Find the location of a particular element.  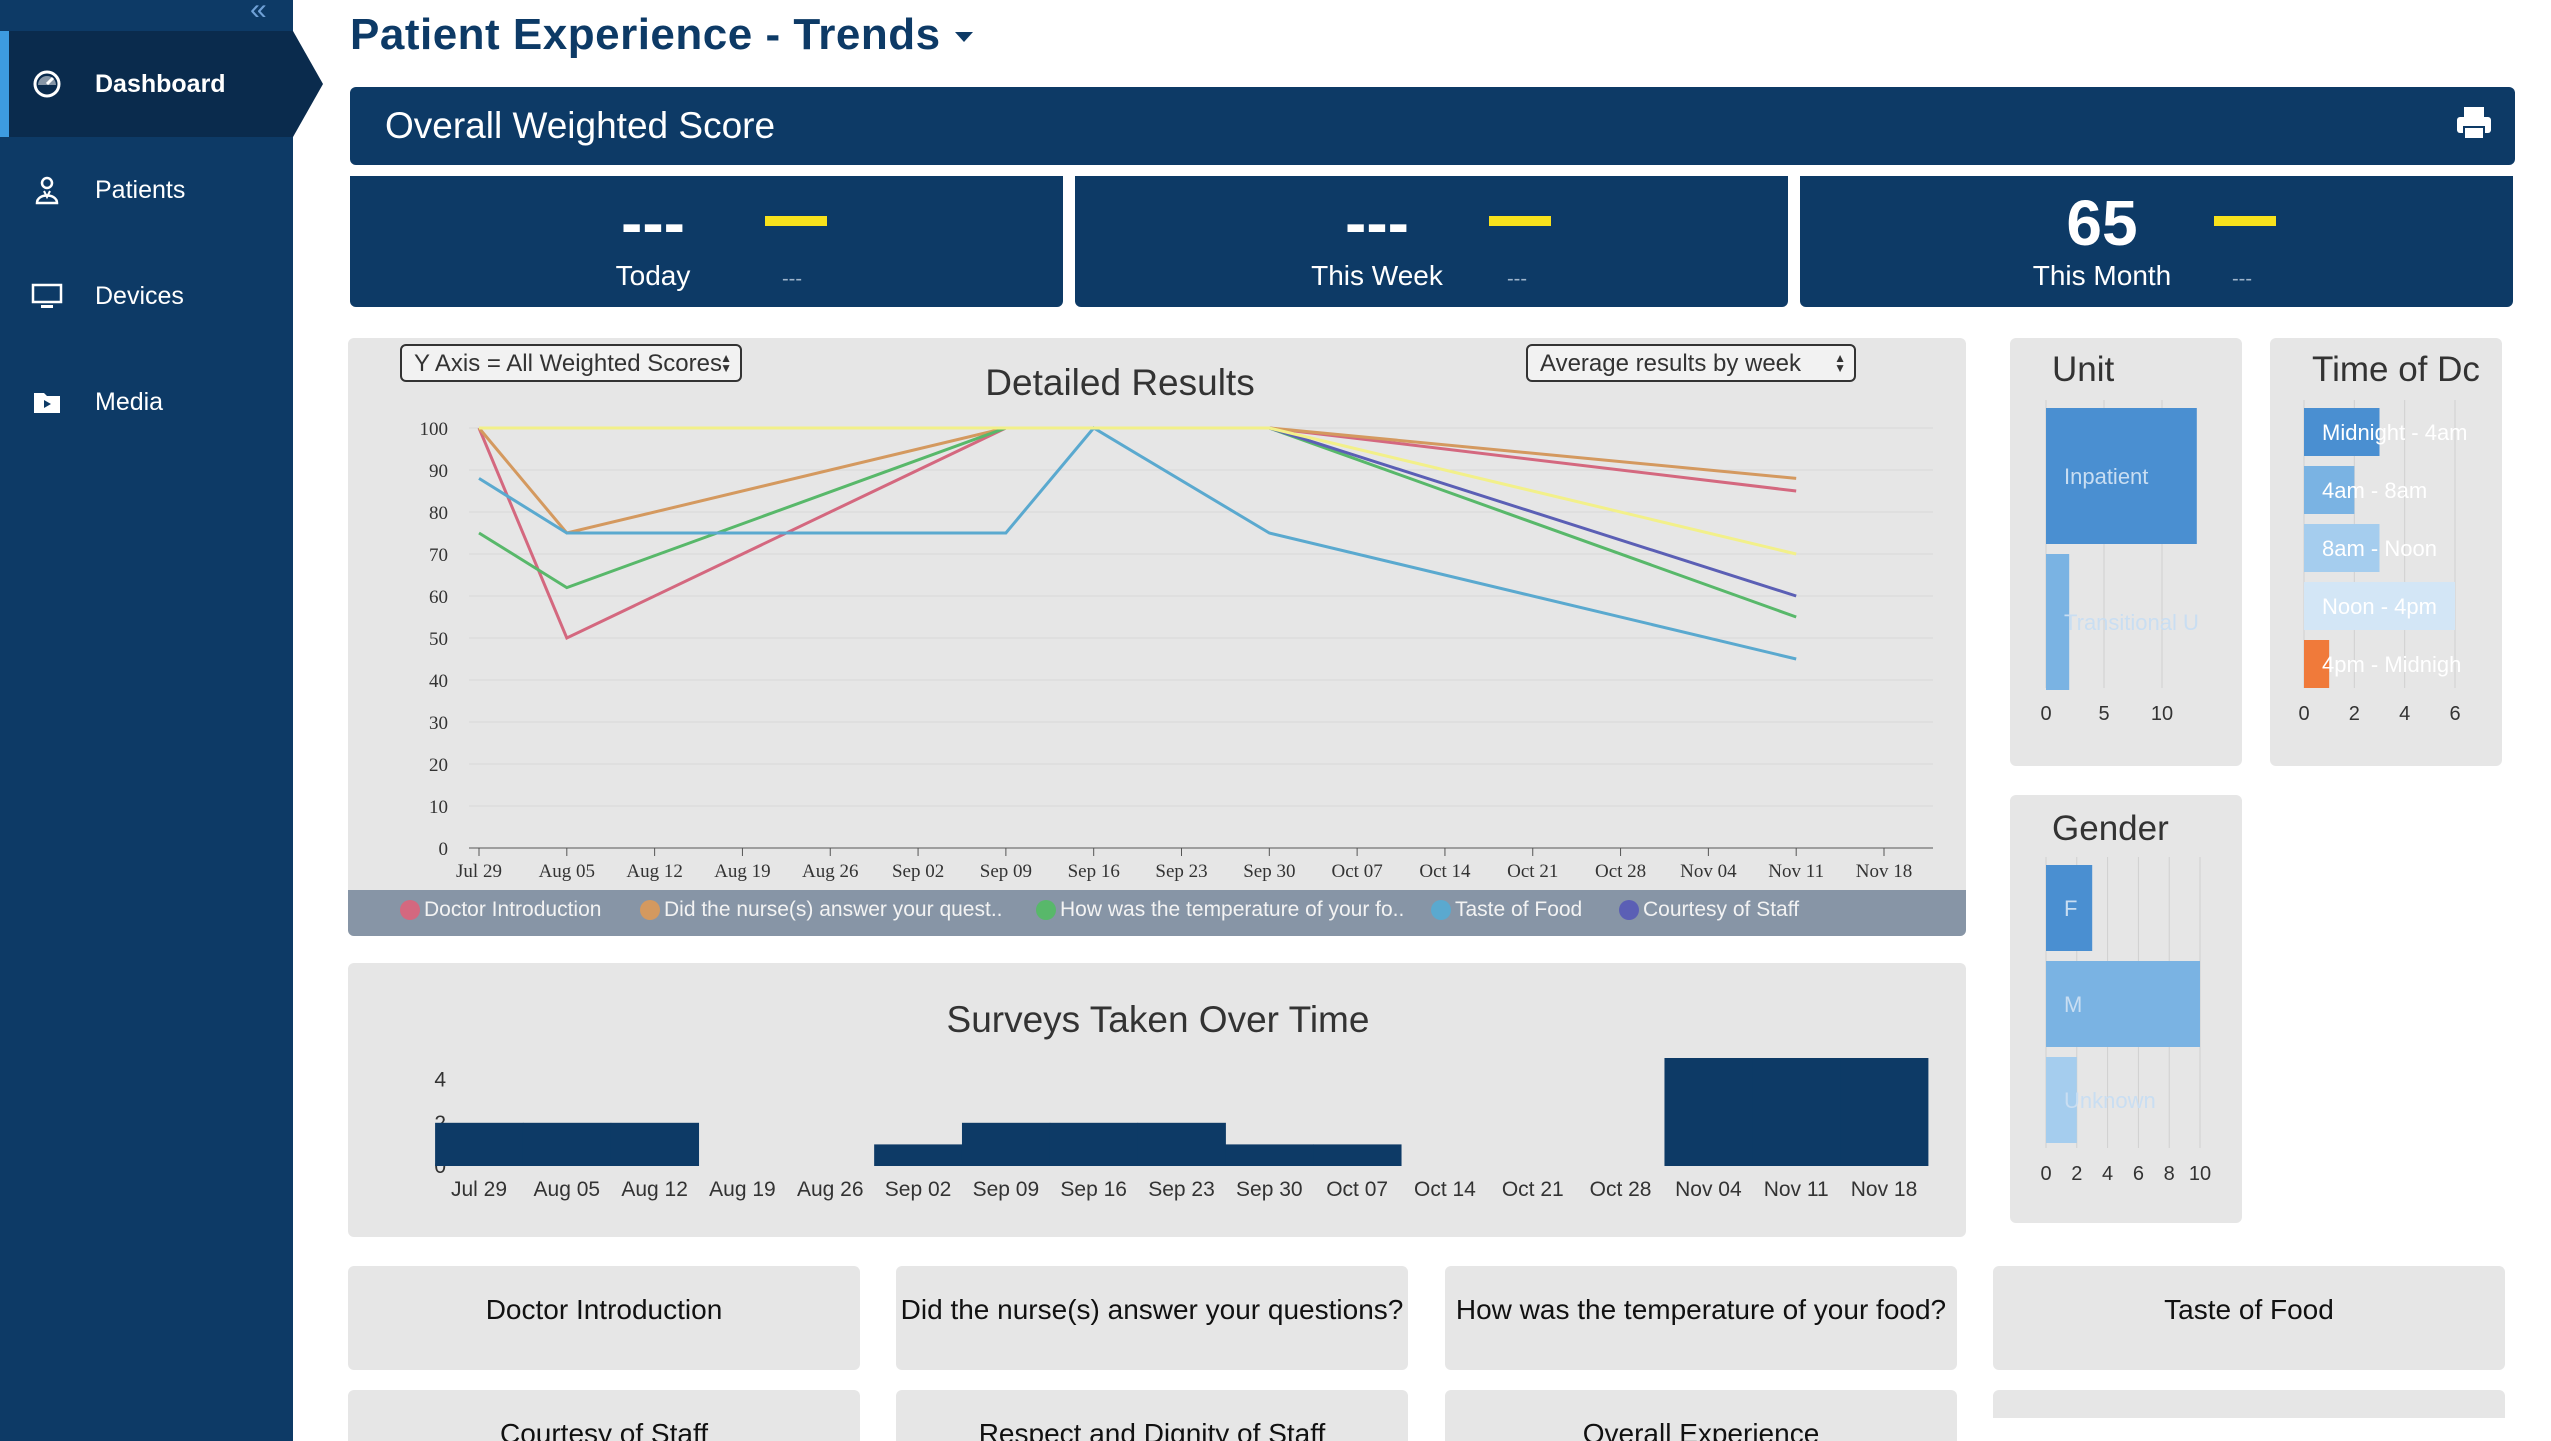

question-card-nurse-answer: Did the nurse(s) answer your questions? is located at coordinates (1152, 1318).